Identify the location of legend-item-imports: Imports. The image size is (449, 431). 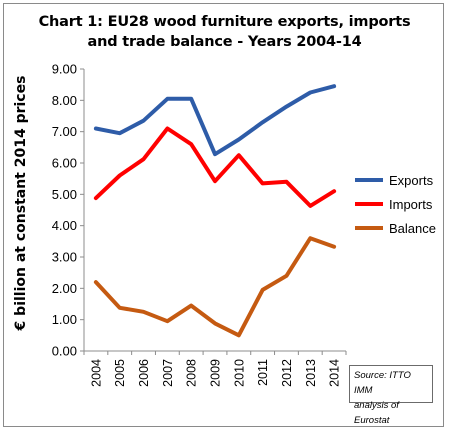
(395, 204).